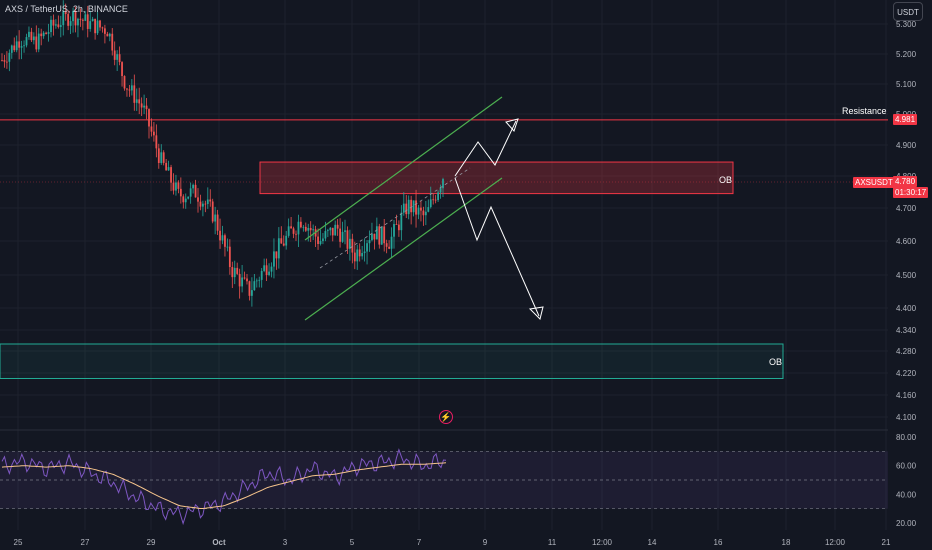 This screenshot has height=550, width=932. What do you see at coordinates (908, 11) in the screenshot?
I see `currency-button: USDT` at bounding box center [908, 11].